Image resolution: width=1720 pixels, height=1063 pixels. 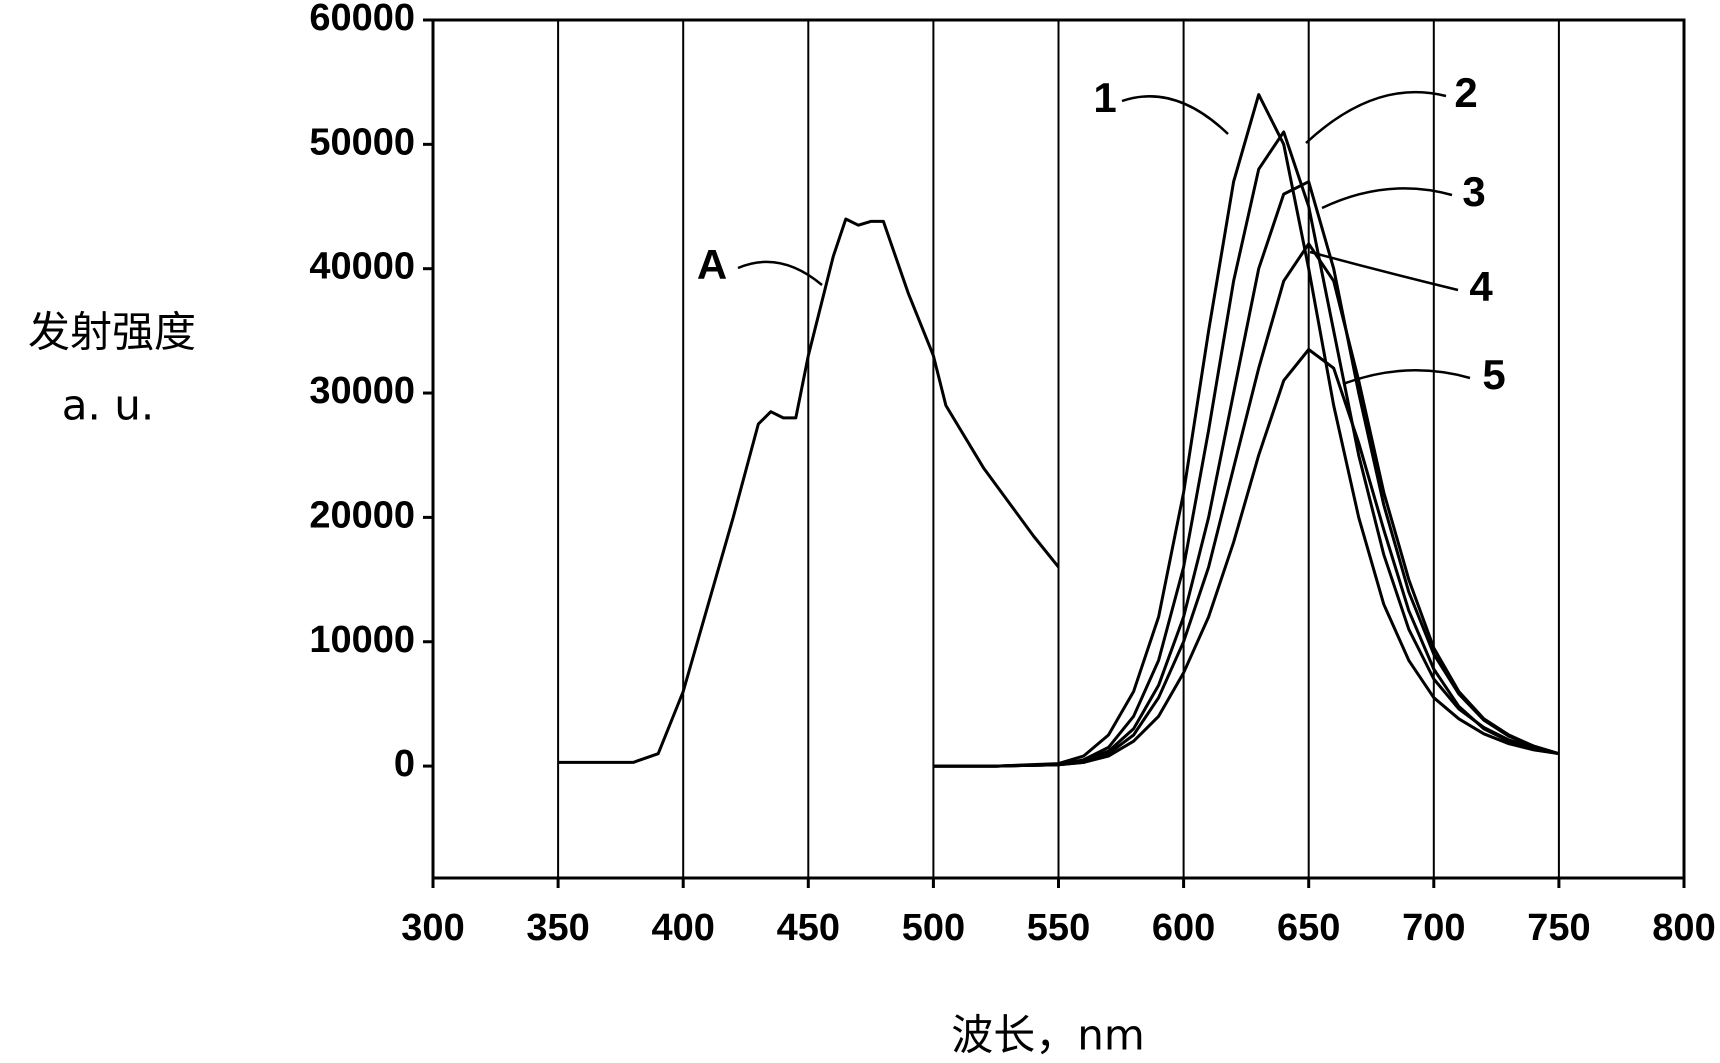 I want to click on x-tick-label: 750, so click(x=1558, y=928).